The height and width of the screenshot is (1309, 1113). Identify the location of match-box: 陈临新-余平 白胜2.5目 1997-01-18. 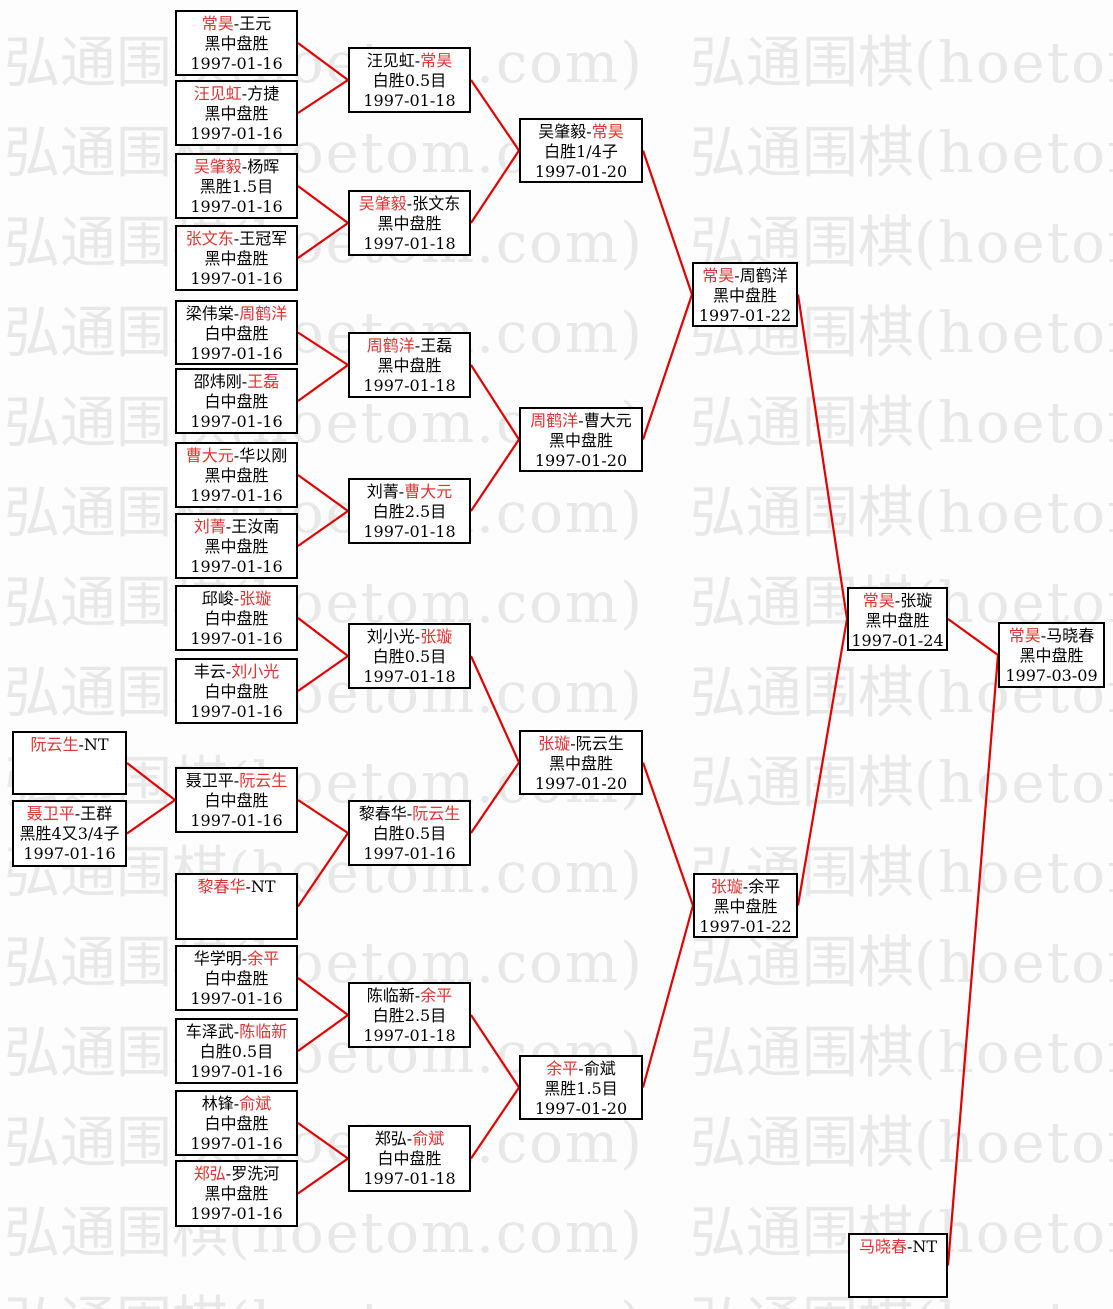
(409, 1015).